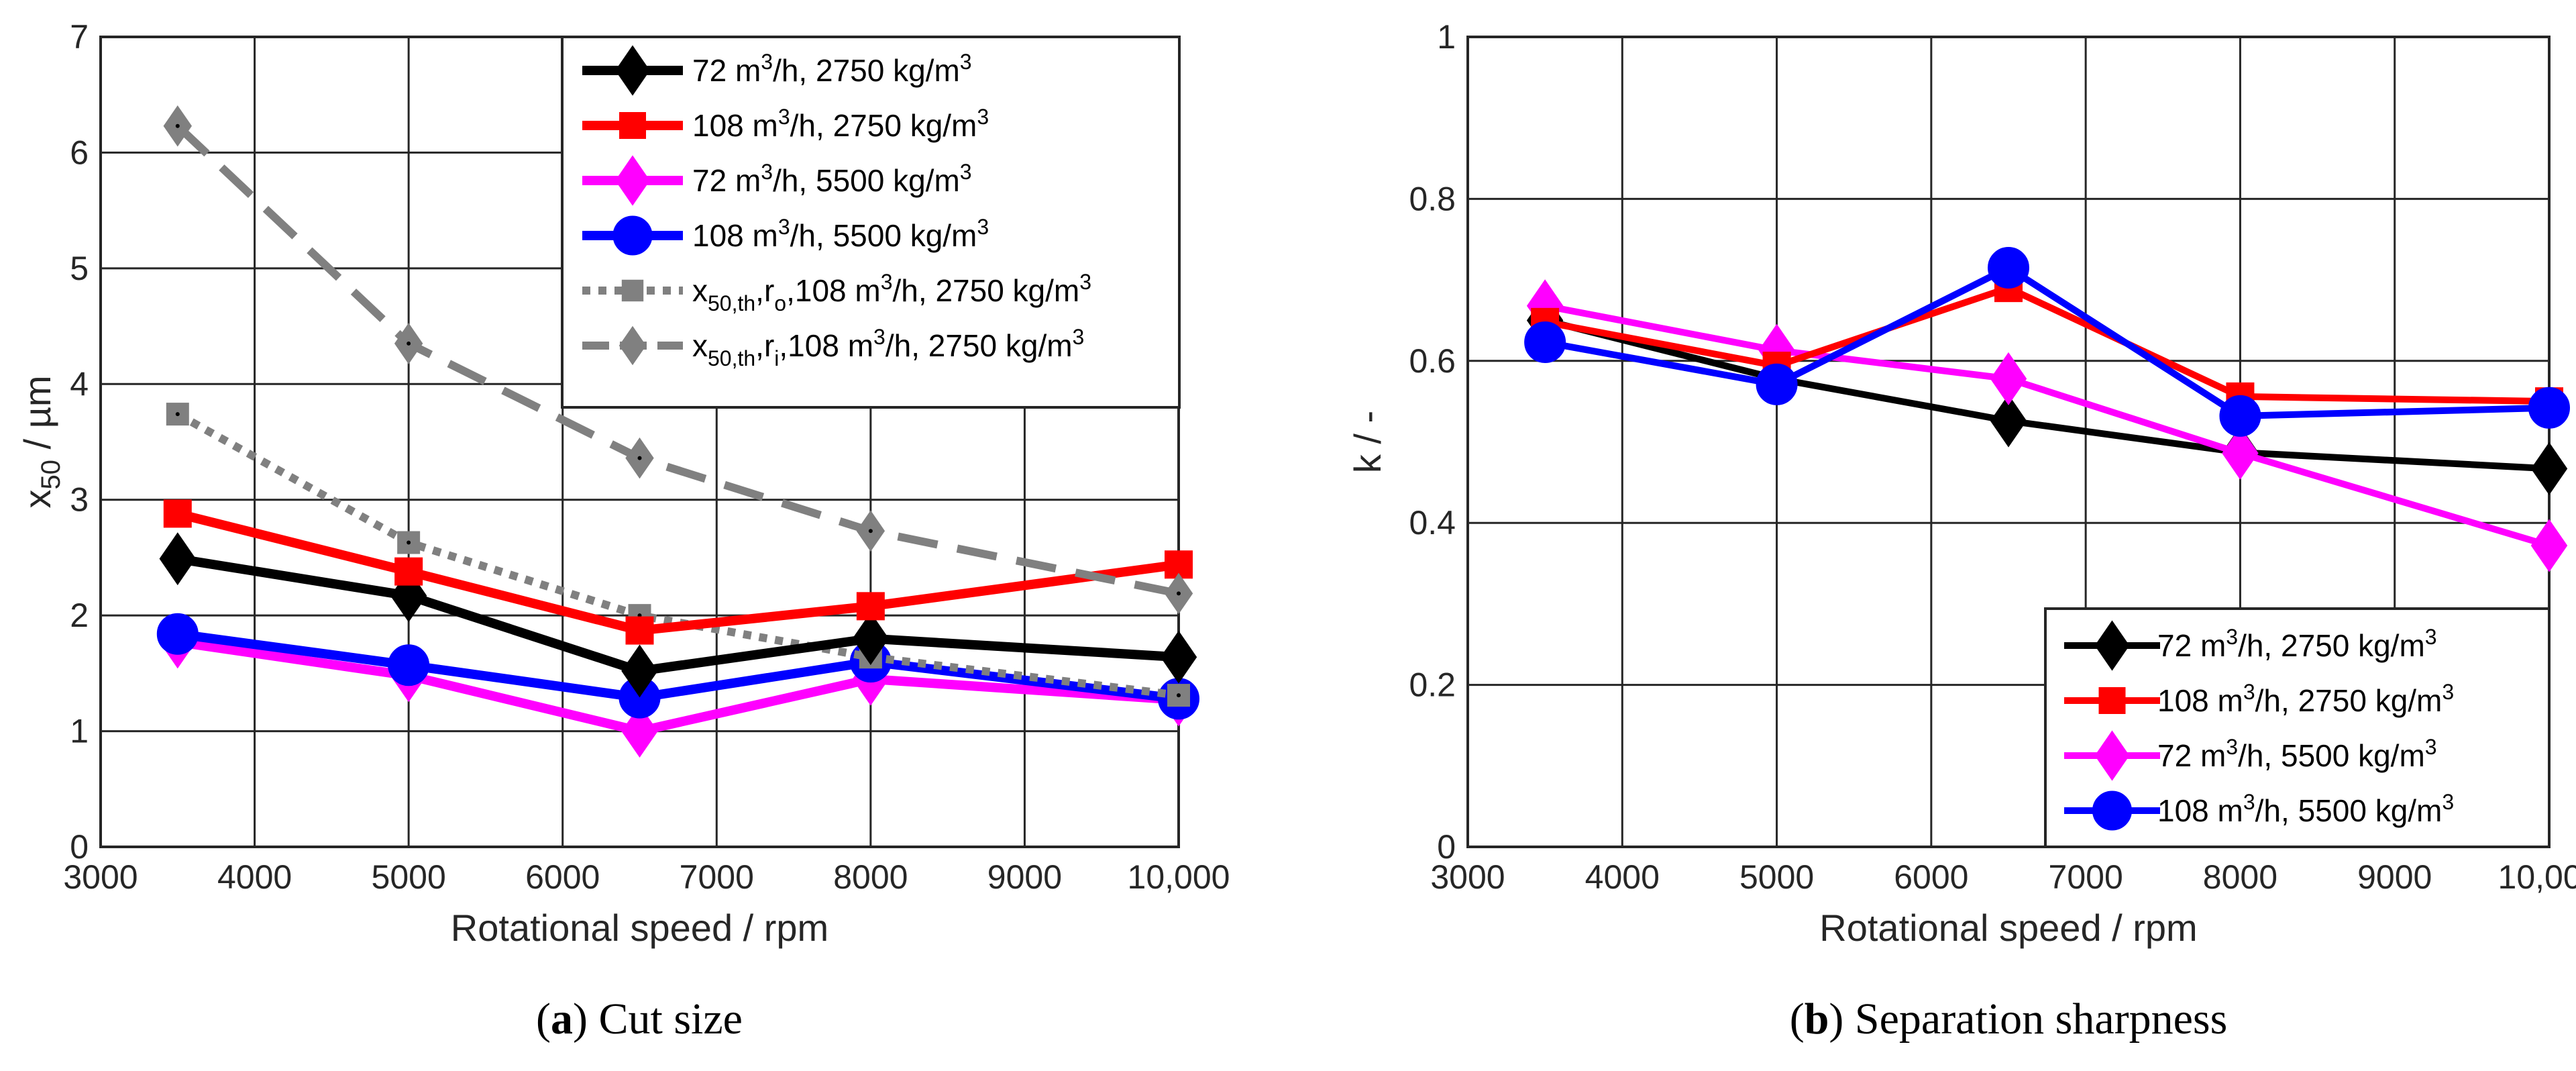 This screenshot has width=2576, height=1071. What do you see at coordinates (79, 615) in the screenshot?
I see `y-tick-label: 2` at bounding box center [79, 615].